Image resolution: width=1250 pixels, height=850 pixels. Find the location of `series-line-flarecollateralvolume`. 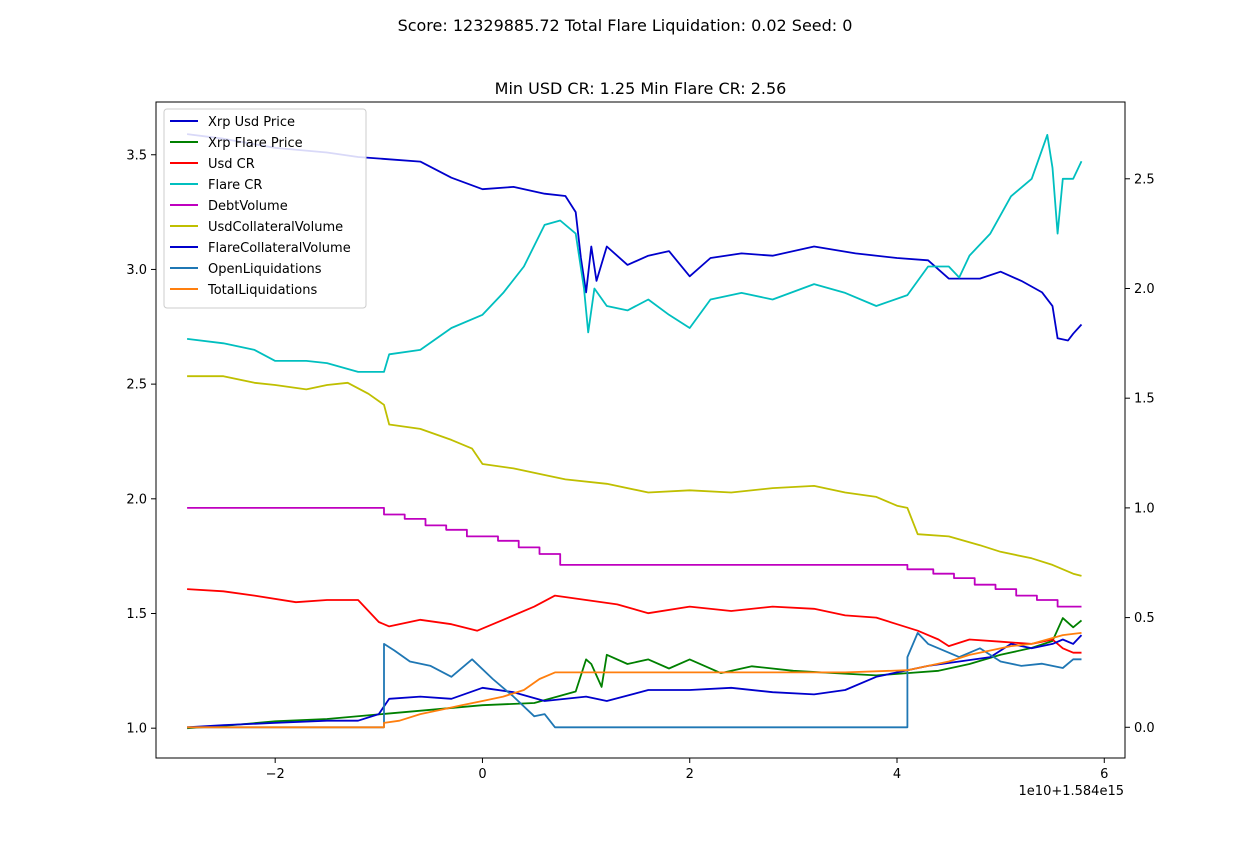

series-line-flarecollateralvolume is located at coordinates (635, 681).